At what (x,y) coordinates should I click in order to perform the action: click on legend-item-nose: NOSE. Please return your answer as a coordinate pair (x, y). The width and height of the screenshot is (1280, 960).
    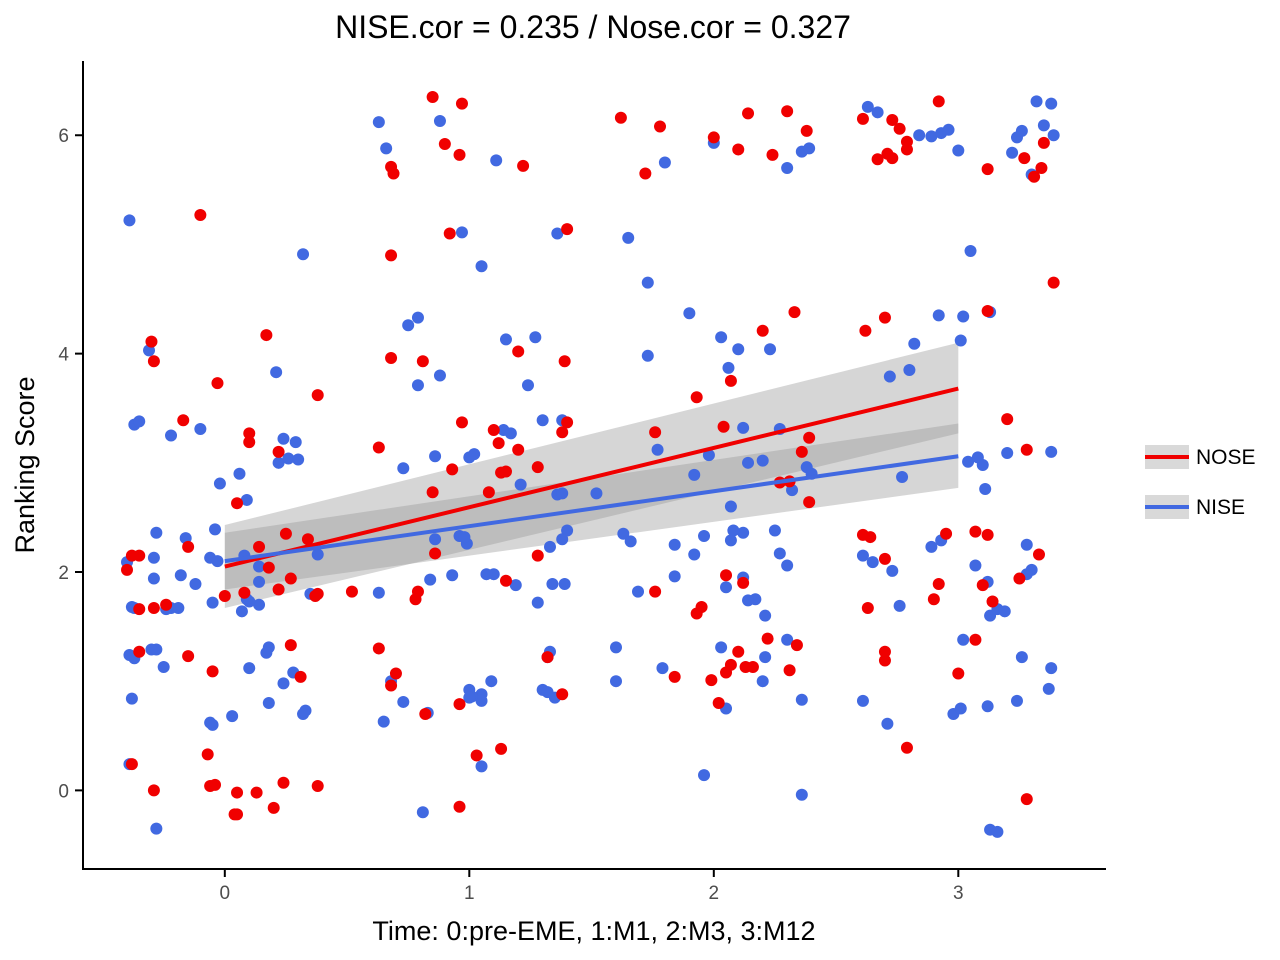
    Looking at the image, I should click on (1200, 457).